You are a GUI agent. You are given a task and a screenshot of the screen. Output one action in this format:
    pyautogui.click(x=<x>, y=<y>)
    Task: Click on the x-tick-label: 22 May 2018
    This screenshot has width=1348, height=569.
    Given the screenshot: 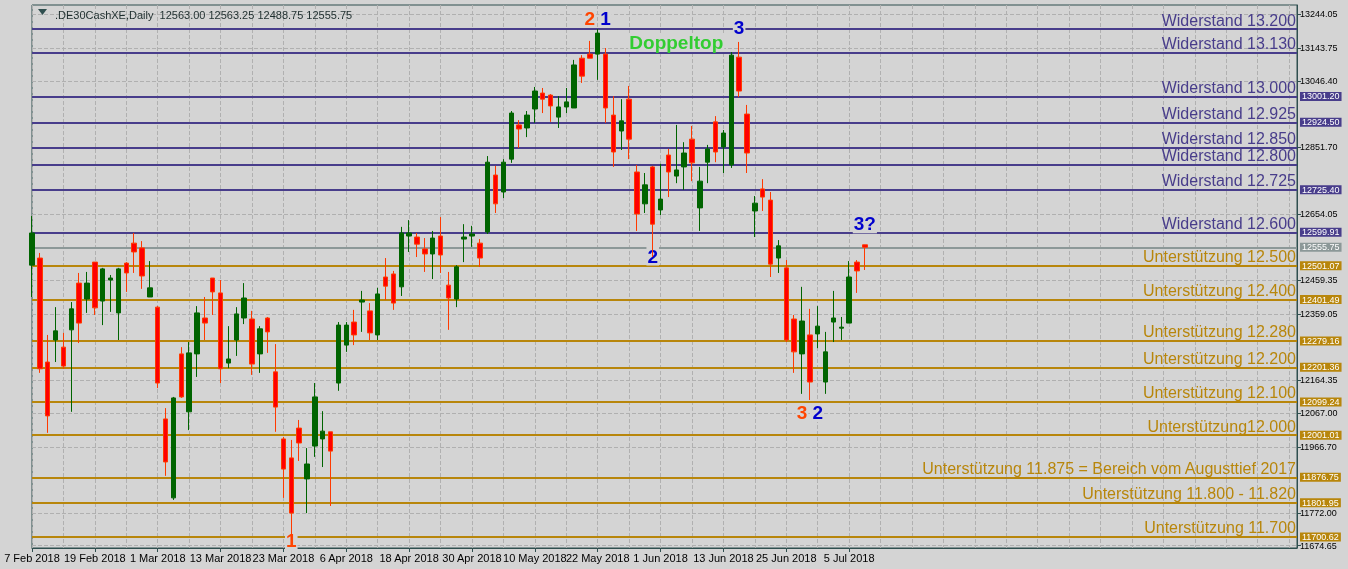 What is the action you would take?
    pyautogui.click(x=597, y=557)
    